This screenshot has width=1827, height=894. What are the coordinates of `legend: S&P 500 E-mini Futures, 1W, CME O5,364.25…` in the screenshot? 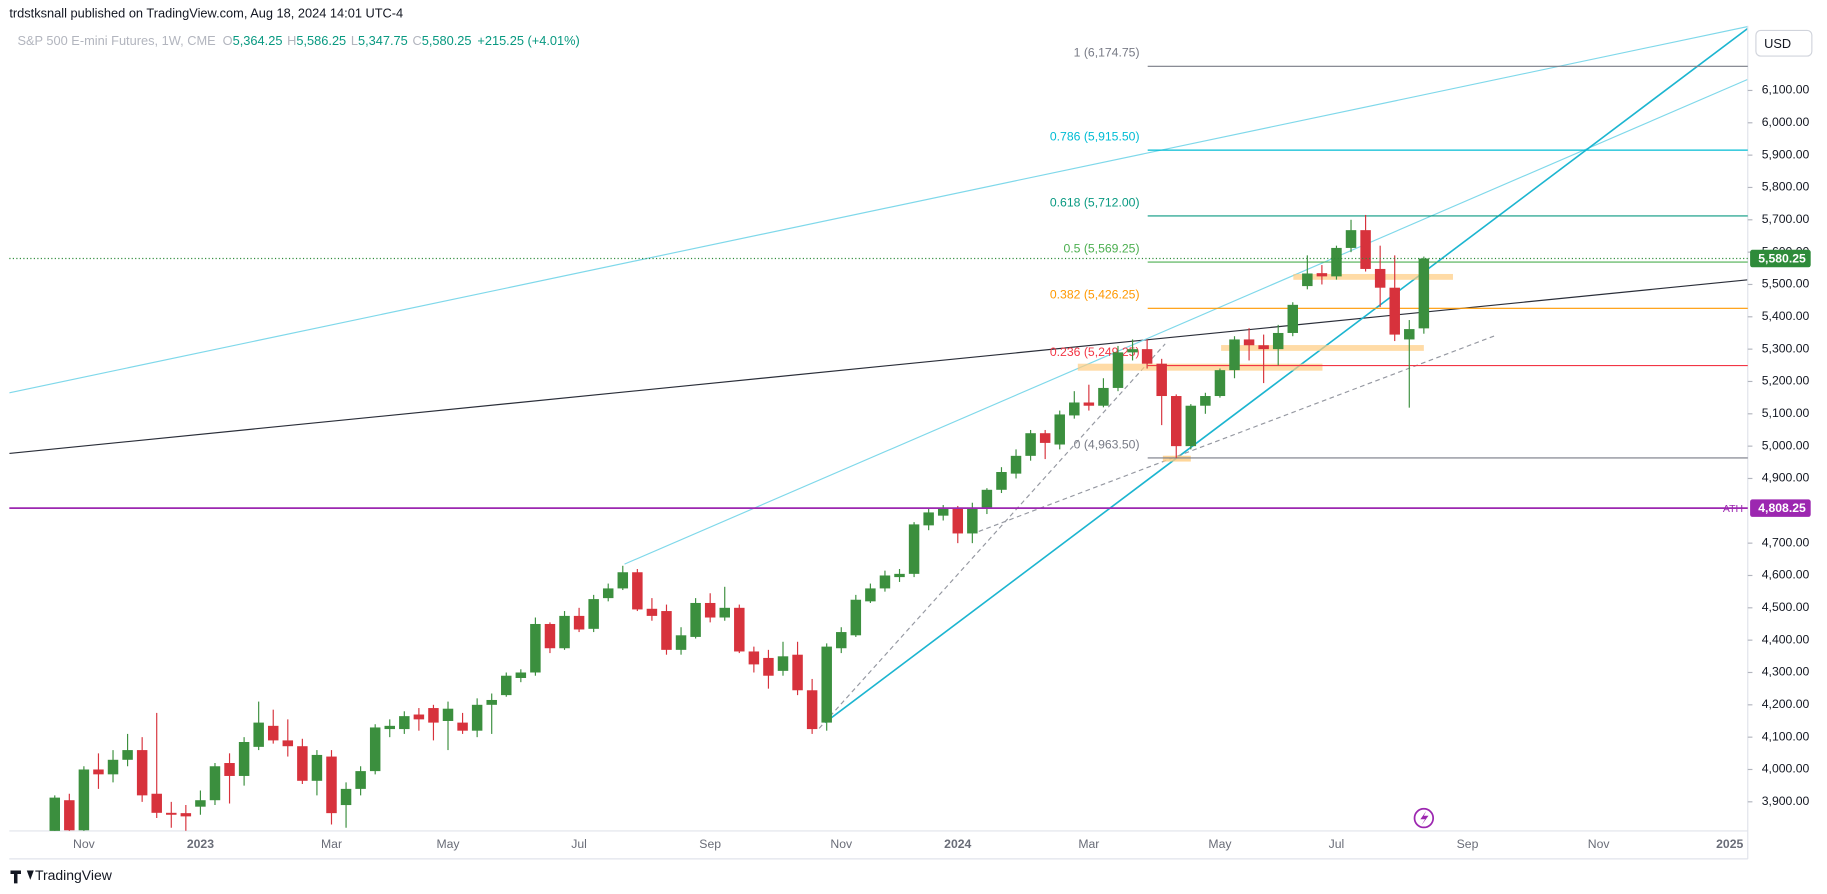 It's located at (298, 40).